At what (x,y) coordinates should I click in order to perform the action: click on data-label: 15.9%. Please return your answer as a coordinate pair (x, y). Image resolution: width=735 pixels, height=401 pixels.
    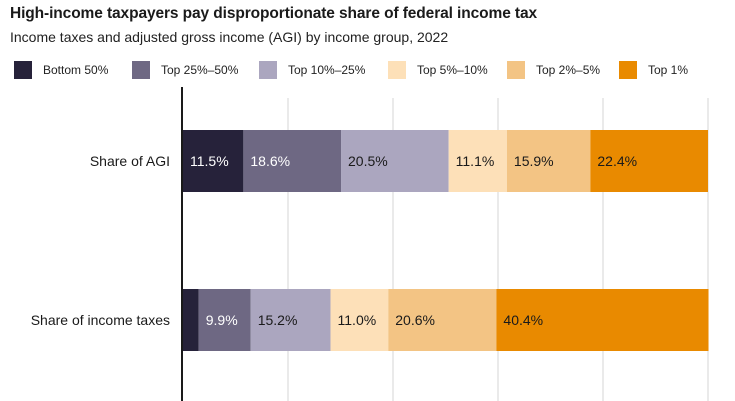
    Looking at the image, I should click on (534, 161).